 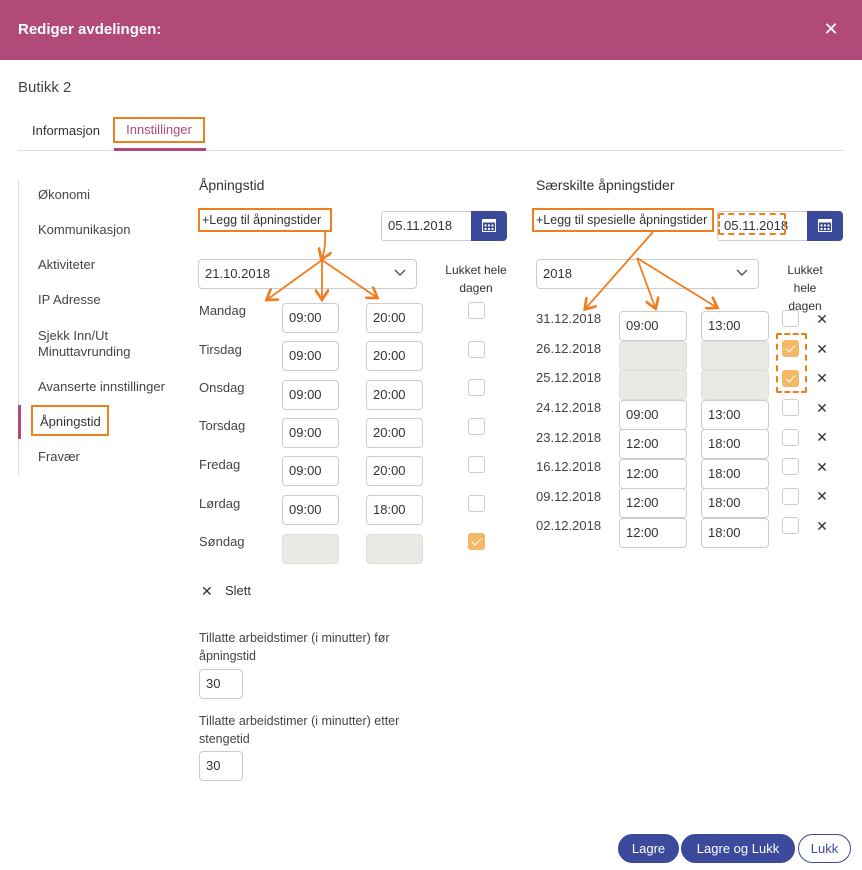 I want to click on special-date-input: 05.11.2018, so click(x=762, y=226).